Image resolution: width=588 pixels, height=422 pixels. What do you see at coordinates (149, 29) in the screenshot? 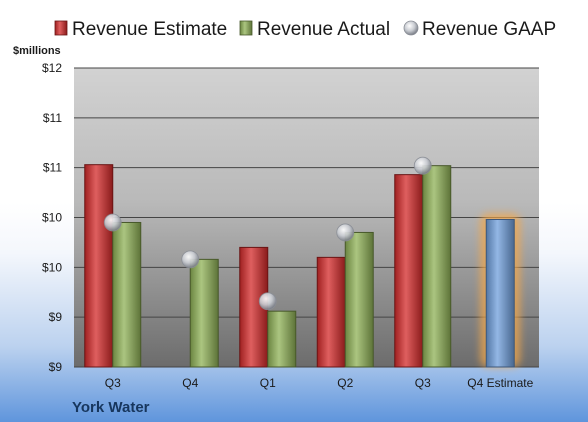
I see `legend-label: Revenue Estimate` at bounding box center [149, 29].